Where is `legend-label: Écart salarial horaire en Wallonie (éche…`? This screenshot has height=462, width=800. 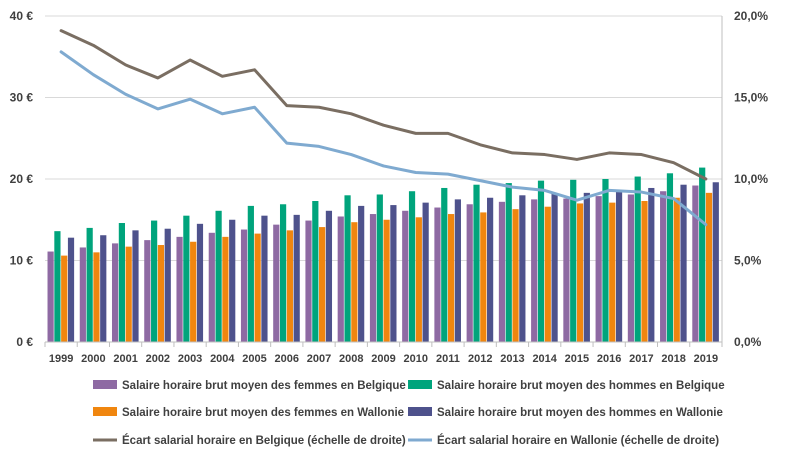 legend-label: Écart salarial horaire en Wallonie (éche… is located at coordinates (578, 440).